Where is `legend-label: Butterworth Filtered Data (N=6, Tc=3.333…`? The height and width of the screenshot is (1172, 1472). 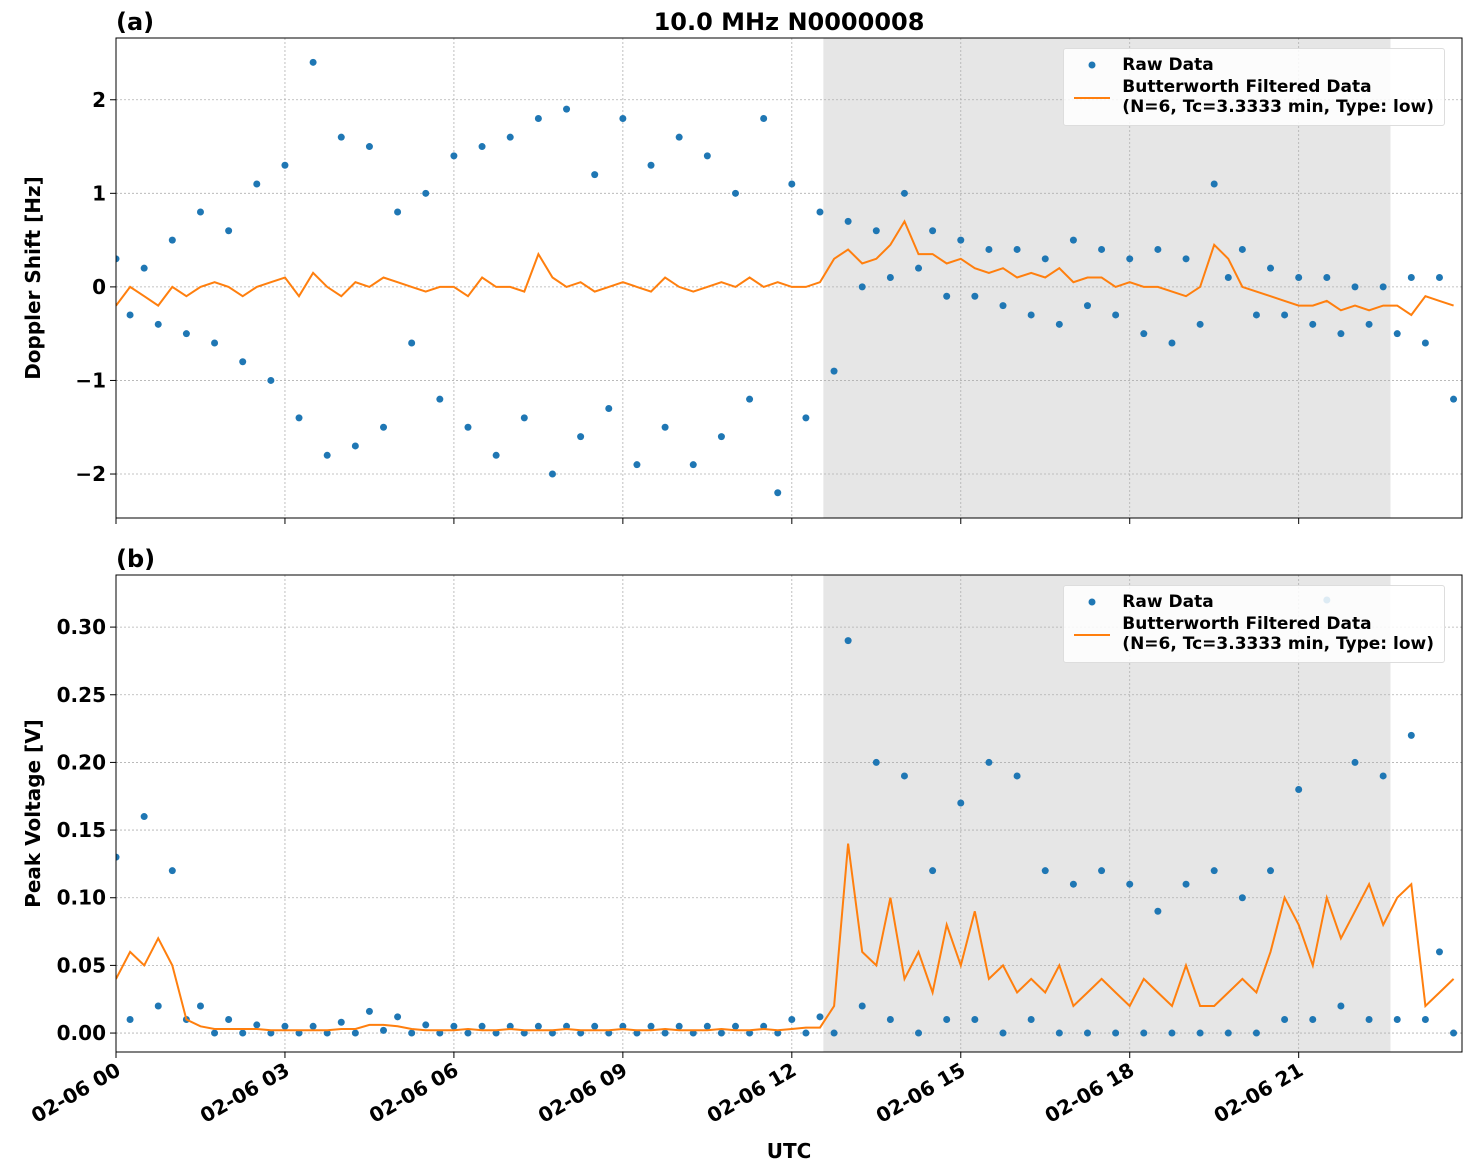 legend-label: Butterworth Filtered Data (N=6, Tc=3.333… is located at coordinates (1278, 634).